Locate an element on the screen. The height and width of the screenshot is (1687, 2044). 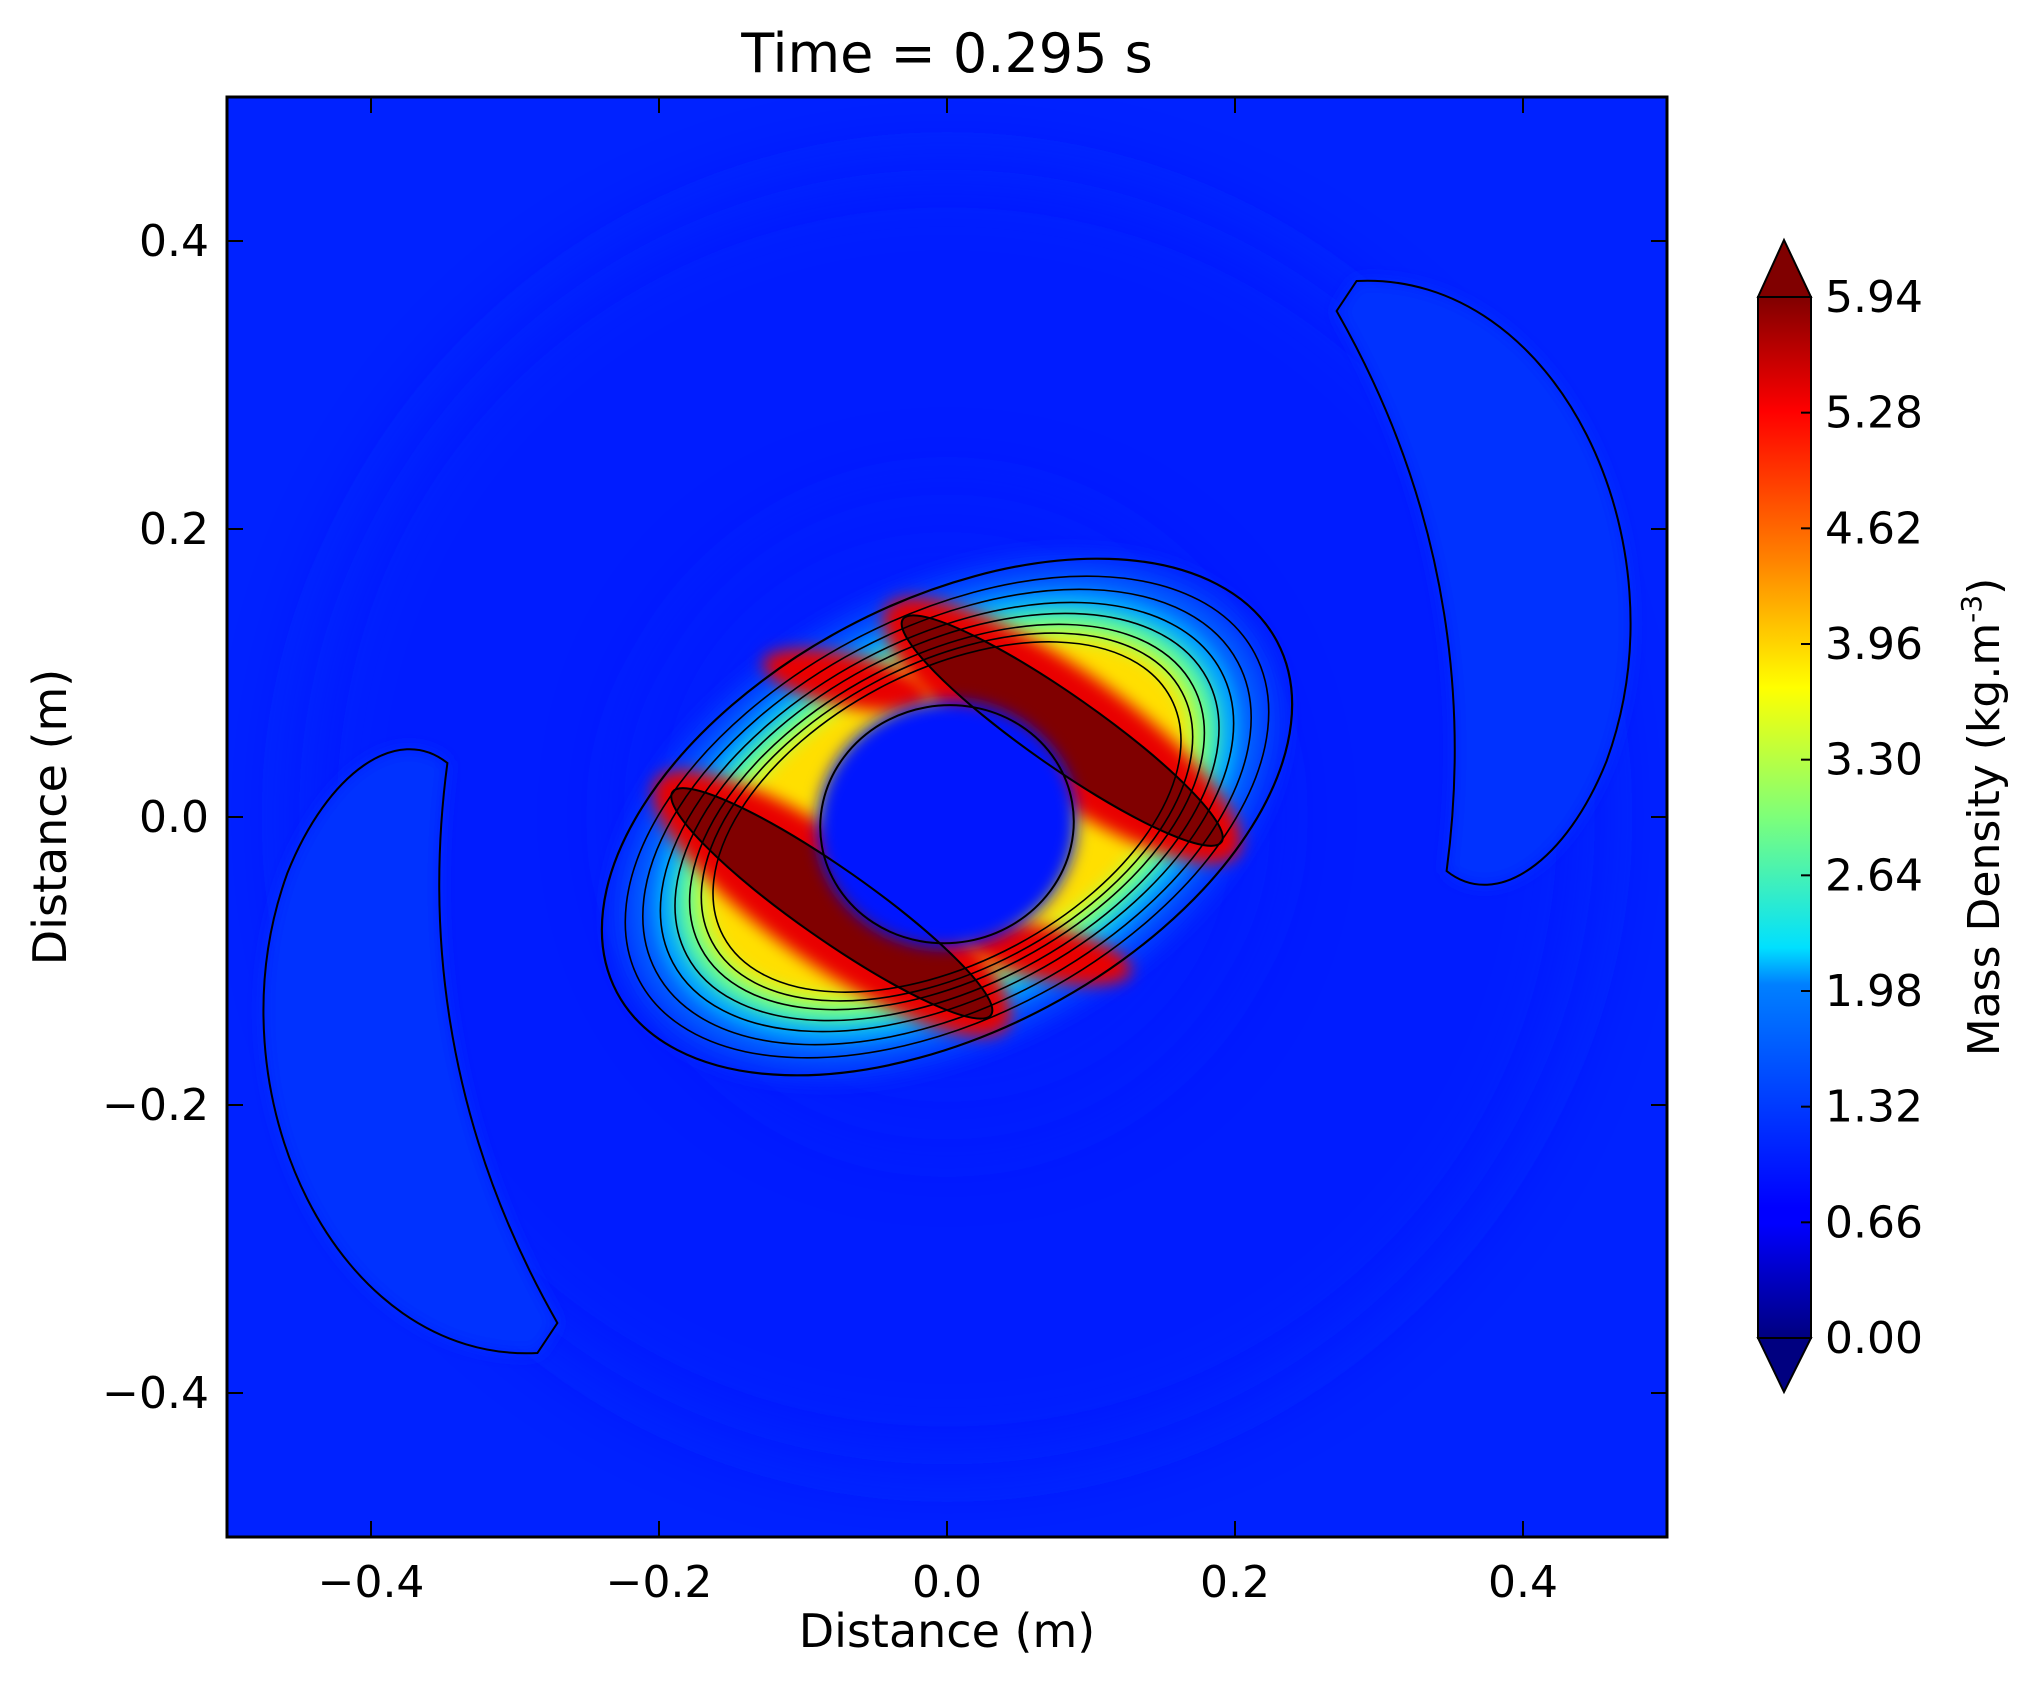
colorbar-tick-label: 3.96 is located at coordinates (1874, 644).